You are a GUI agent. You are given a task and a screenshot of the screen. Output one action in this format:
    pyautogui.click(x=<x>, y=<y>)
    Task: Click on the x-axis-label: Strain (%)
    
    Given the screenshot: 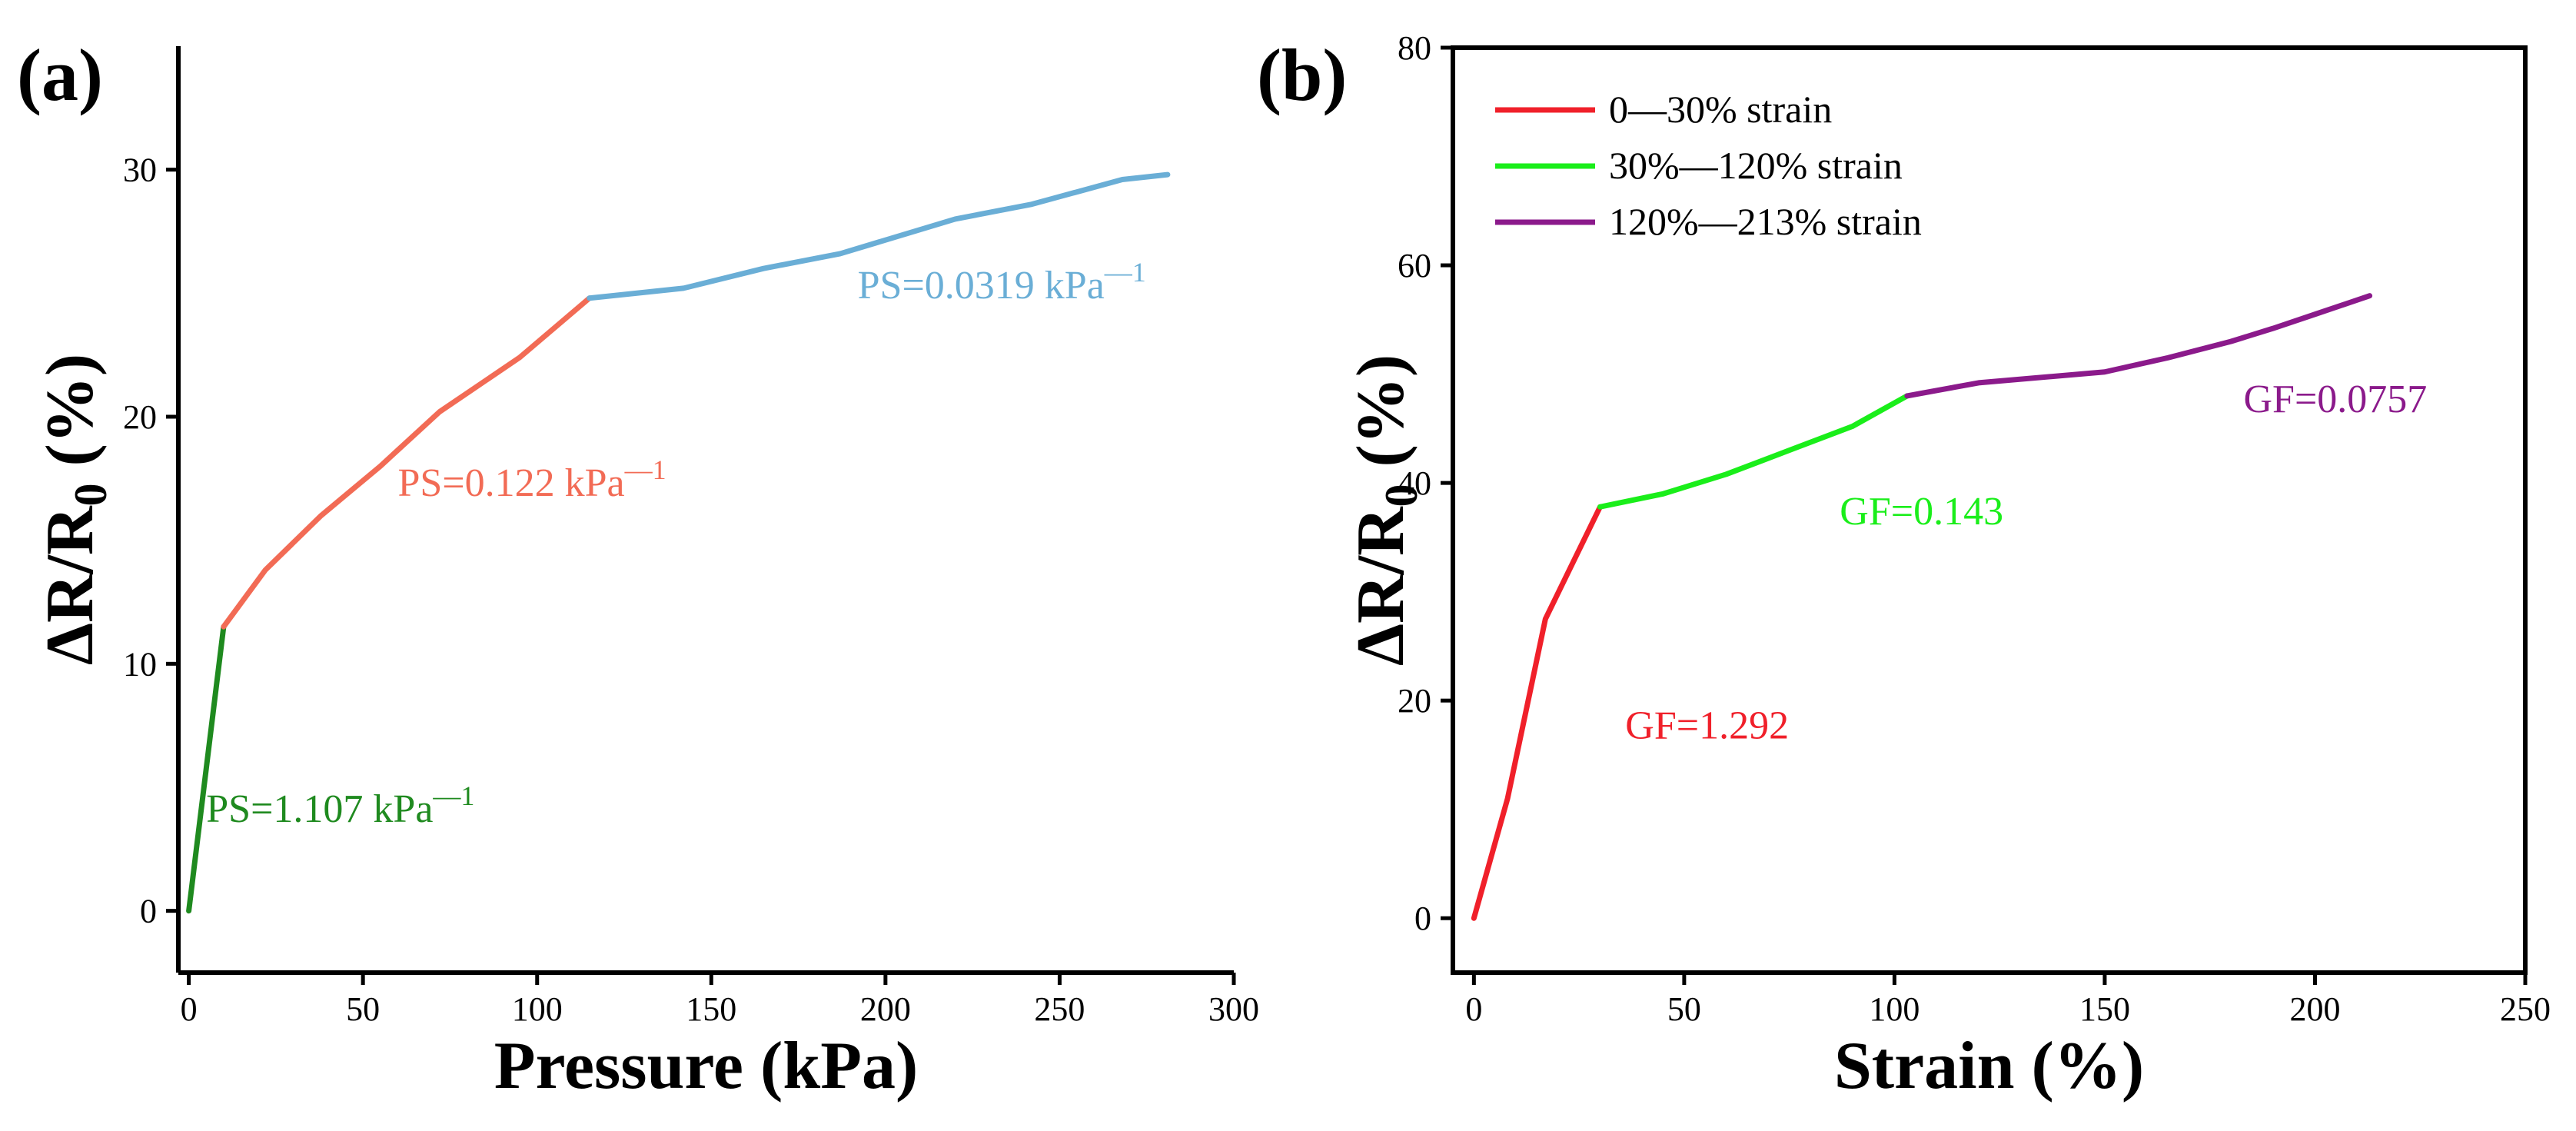 What is the action you would take?
    pyautogui.click(x=1989, y=1066)
    